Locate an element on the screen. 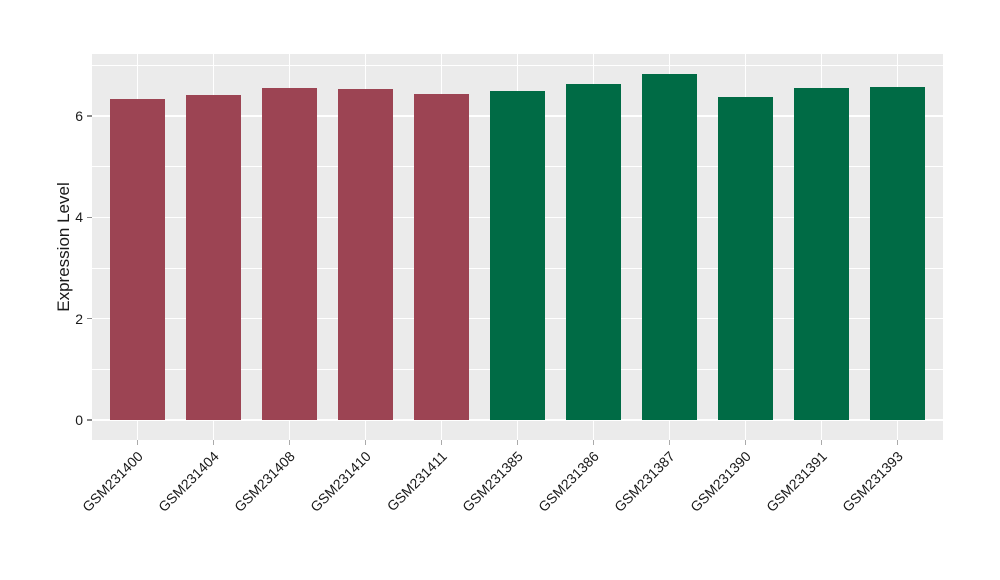  x-tick-GSM231386 is located at coordinates (593, 442).